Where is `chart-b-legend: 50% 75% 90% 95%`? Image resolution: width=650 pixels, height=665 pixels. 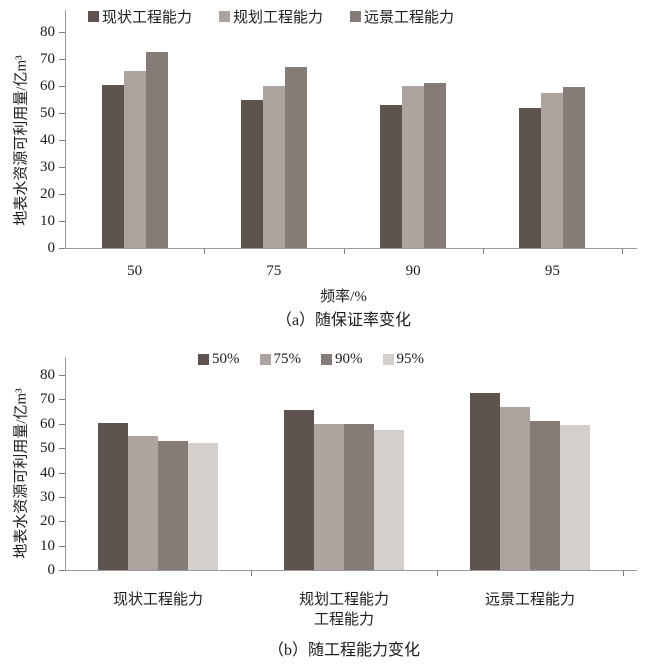
chart-b-legend: 50% 75% 90% 95% is located at coordinates (311, 359).